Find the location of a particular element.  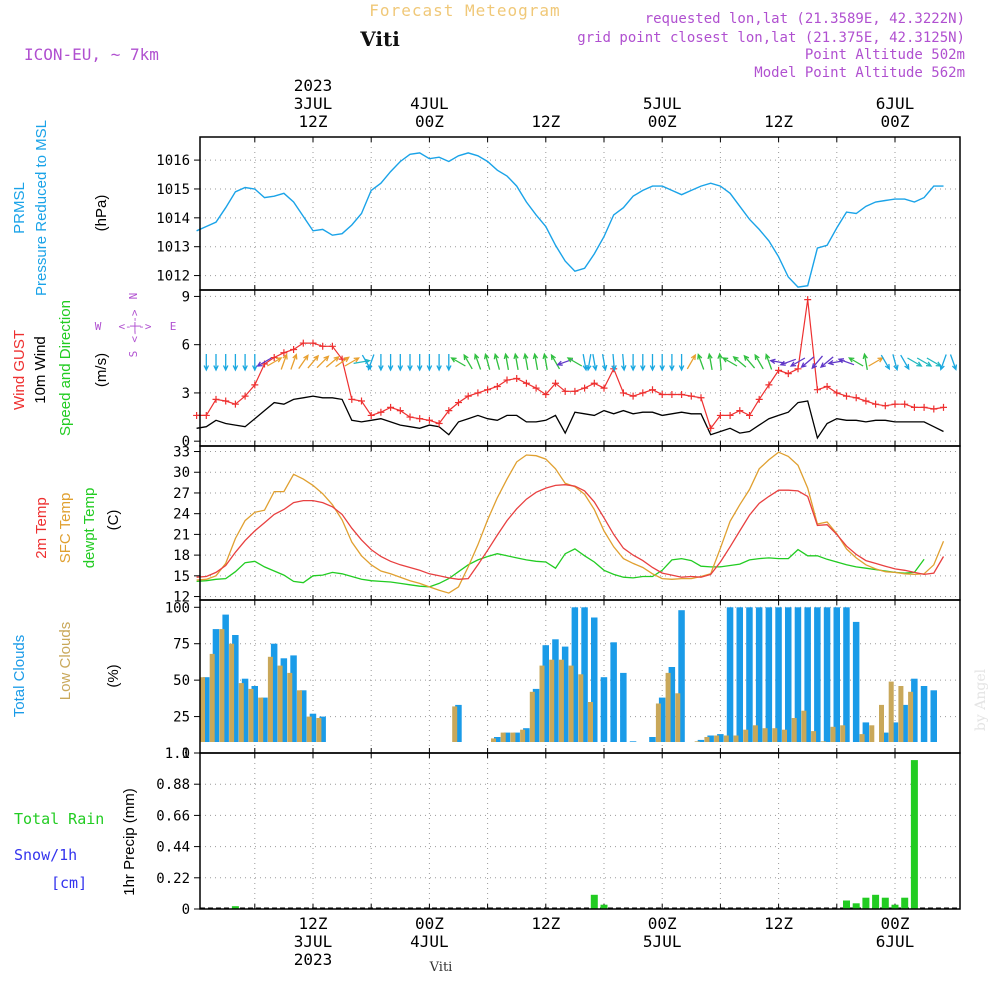

pressure-line is located at coordinates (570, 220).